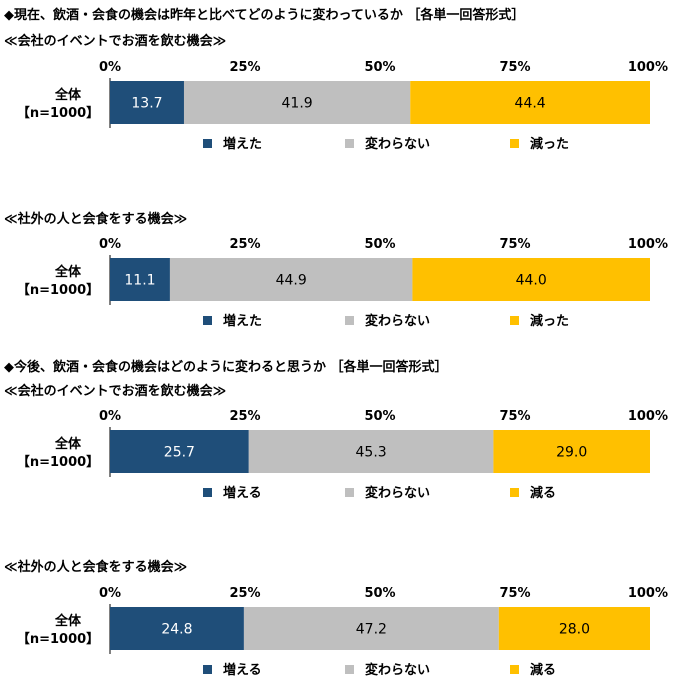  What do you see at coordinates (543, 670) in the screenshot?
I see `legend-label-4-3: 減る` at bounding box center [543, 670].